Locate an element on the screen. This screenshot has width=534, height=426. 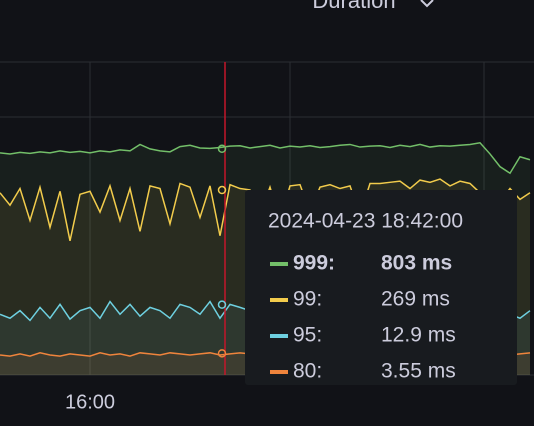
tooltip-value: 803 ms is located at coordinates (416, 263).